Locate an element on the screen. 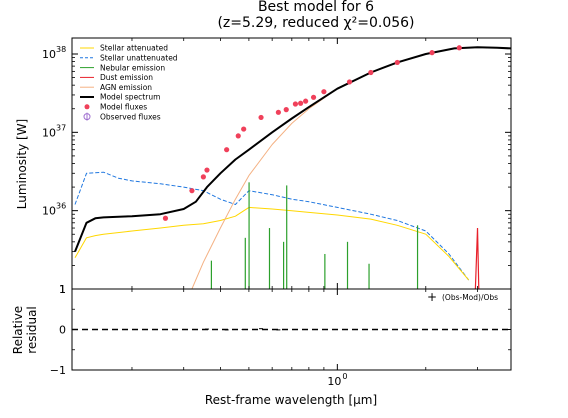  residual-y-label-line-2: residual is located at coordinates (32, 330).